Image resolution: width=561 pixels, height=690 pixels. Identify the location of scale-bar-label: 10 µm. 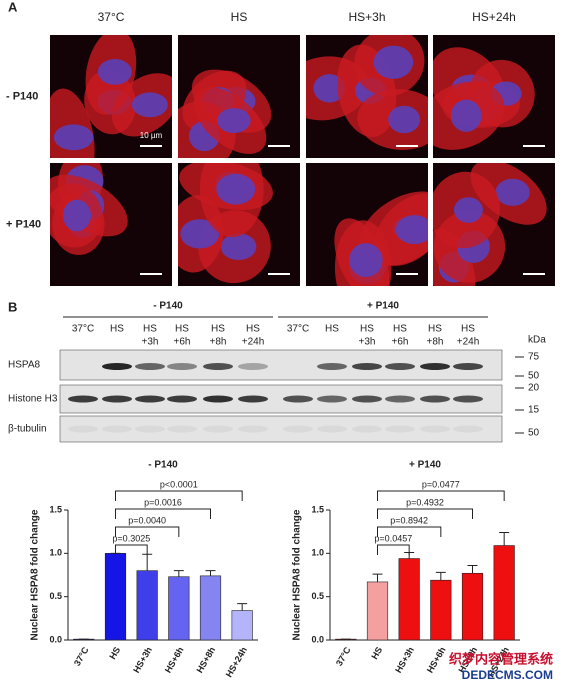
(151, 135).